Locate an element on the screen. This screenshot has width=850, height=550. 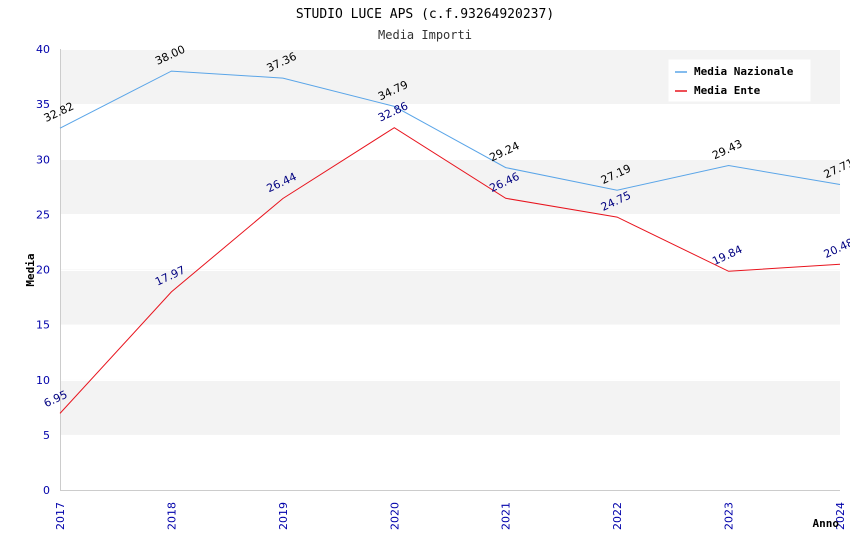
x-tick-label: 2023 is located at coordinates (729, 516).